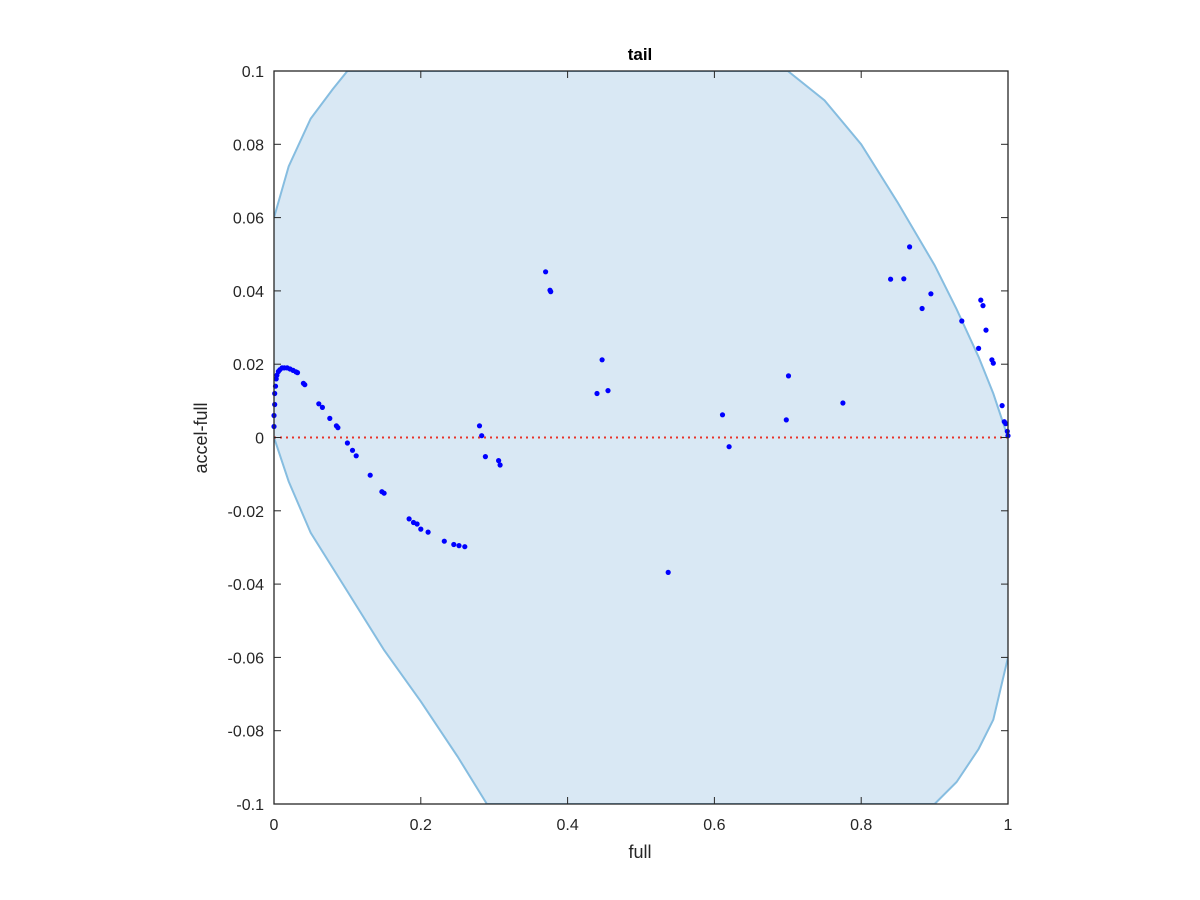 This screenshot has width=1200, height=900. What do you see at coordinates (861, 825) in the screenshot?
I see `x-tick-label: 0.8` at bounding box center [861, 825].